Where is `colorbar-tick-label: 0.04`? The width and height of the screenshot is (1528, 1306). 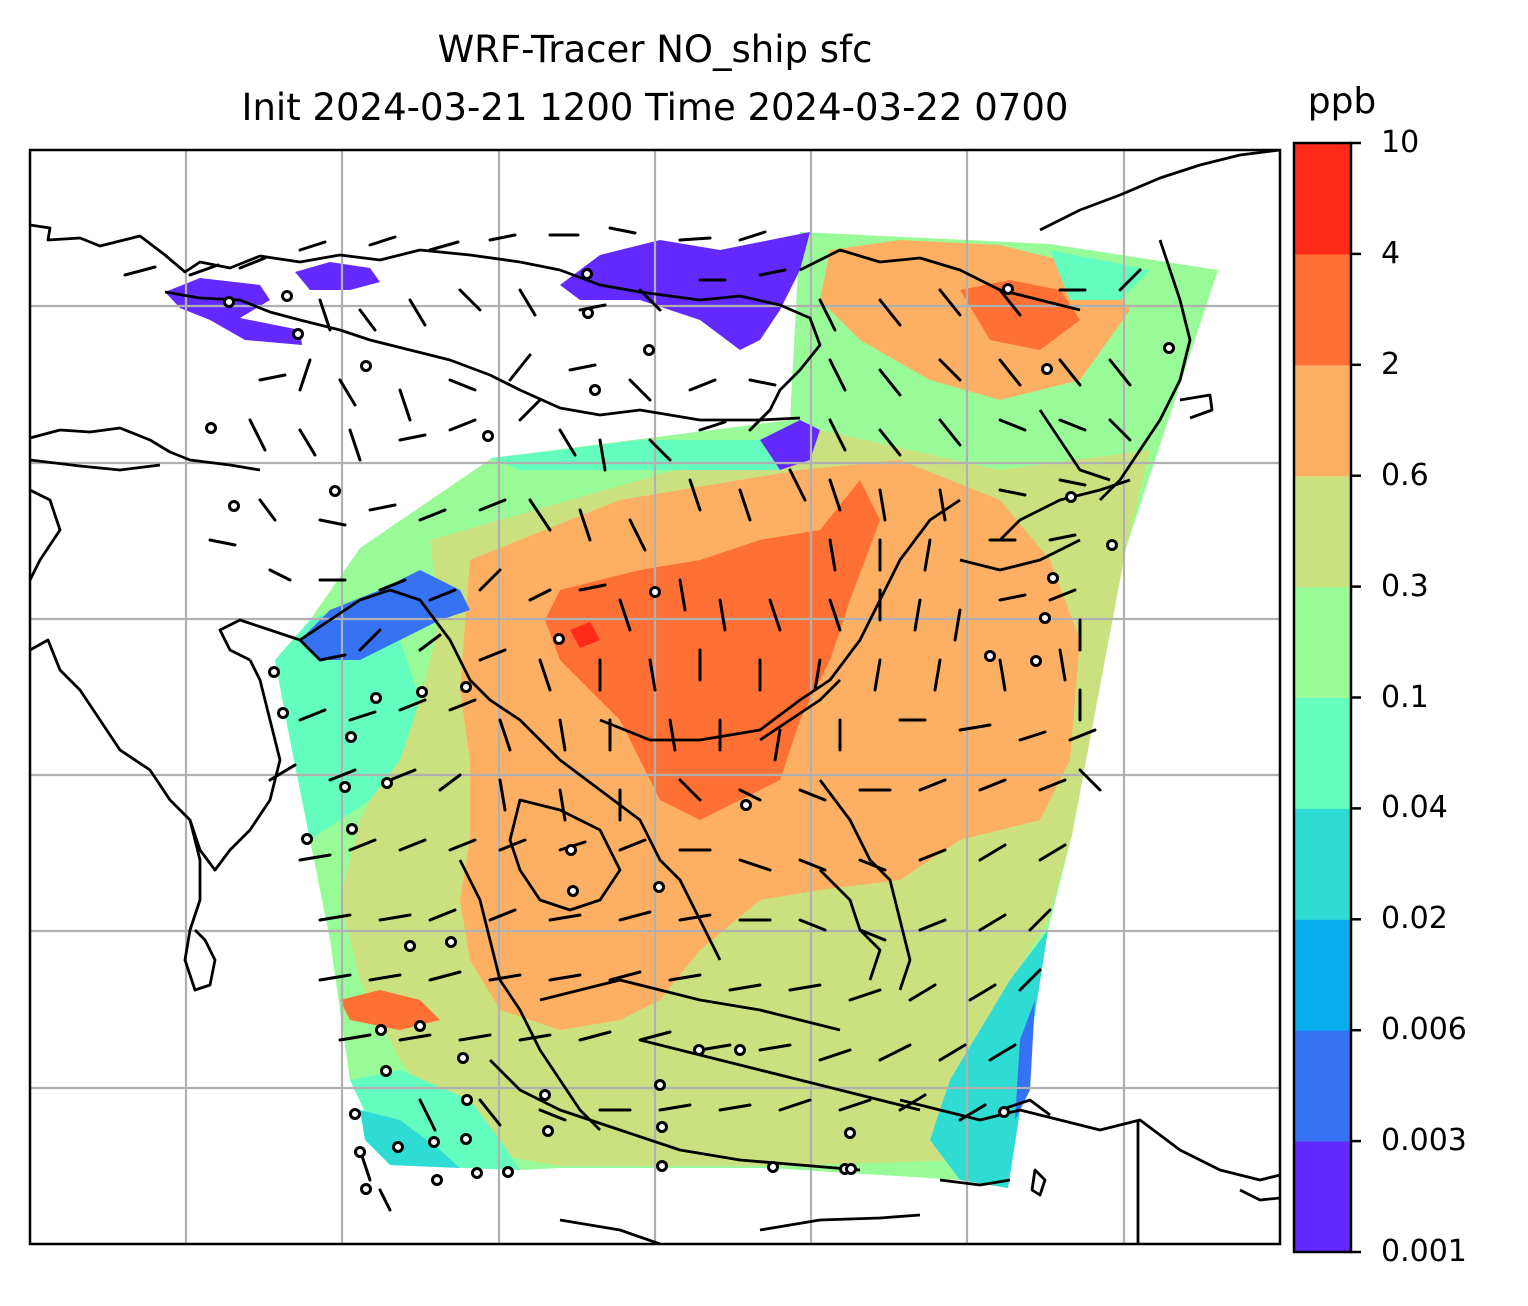 colorbar-tick-label: 0.04 is located at coordinates (1414, 808).